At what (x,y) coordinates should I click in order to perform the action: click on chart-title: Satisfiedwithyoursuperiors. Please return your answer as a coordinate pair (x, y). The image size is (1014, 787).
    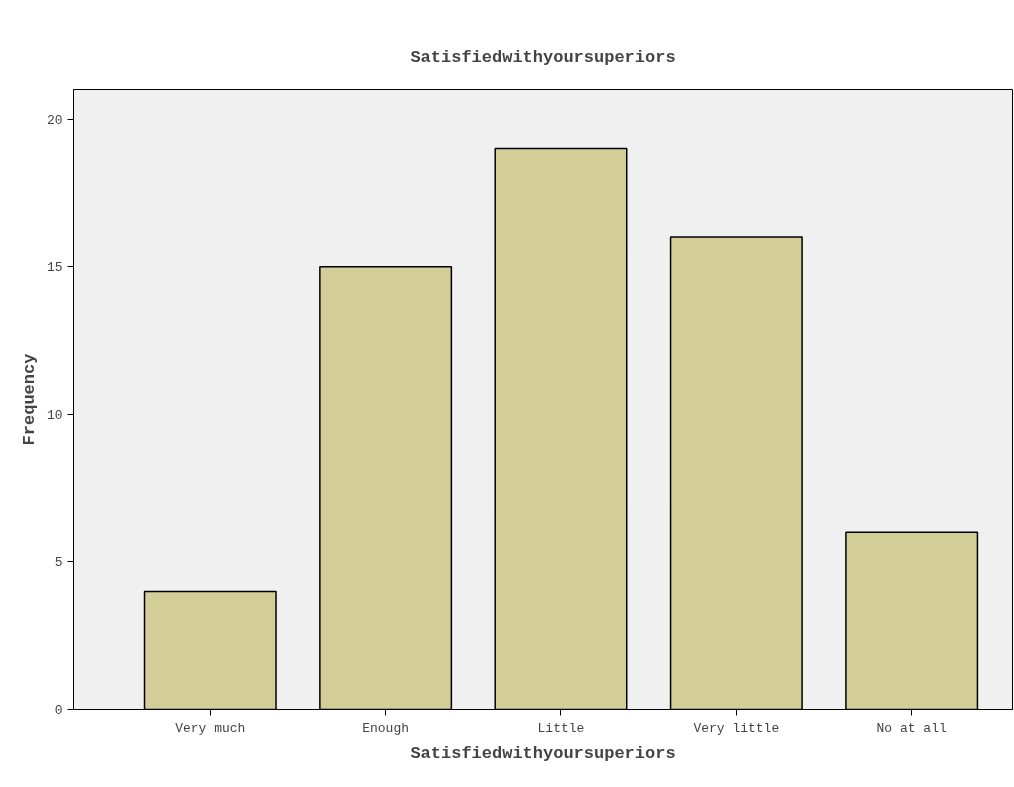
    Looking at the image, I should click on (543, 57).